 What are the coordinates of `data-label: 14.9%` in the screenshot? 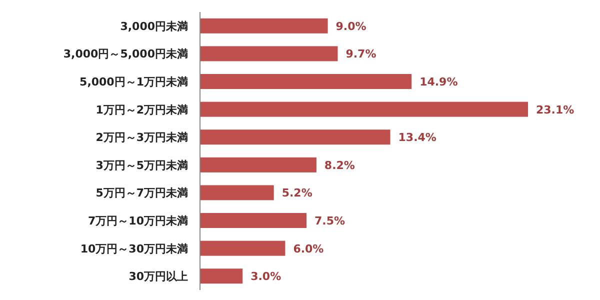 It's located at (439, 82).